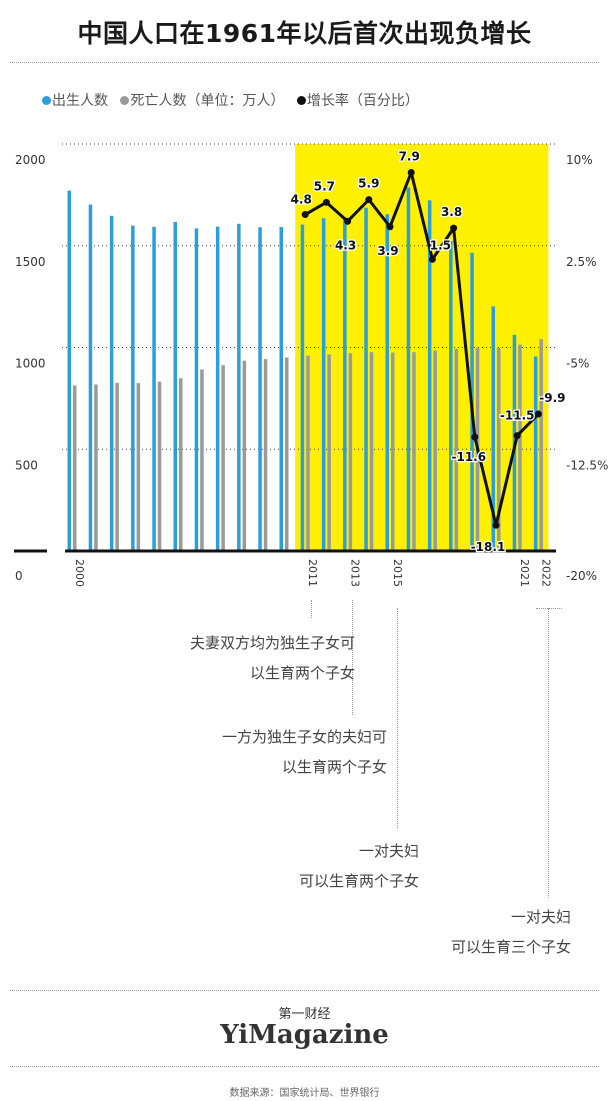 The width and height of the screenshot is (609, 1101). I want to click on growth-point-2019, so click(475, 437).